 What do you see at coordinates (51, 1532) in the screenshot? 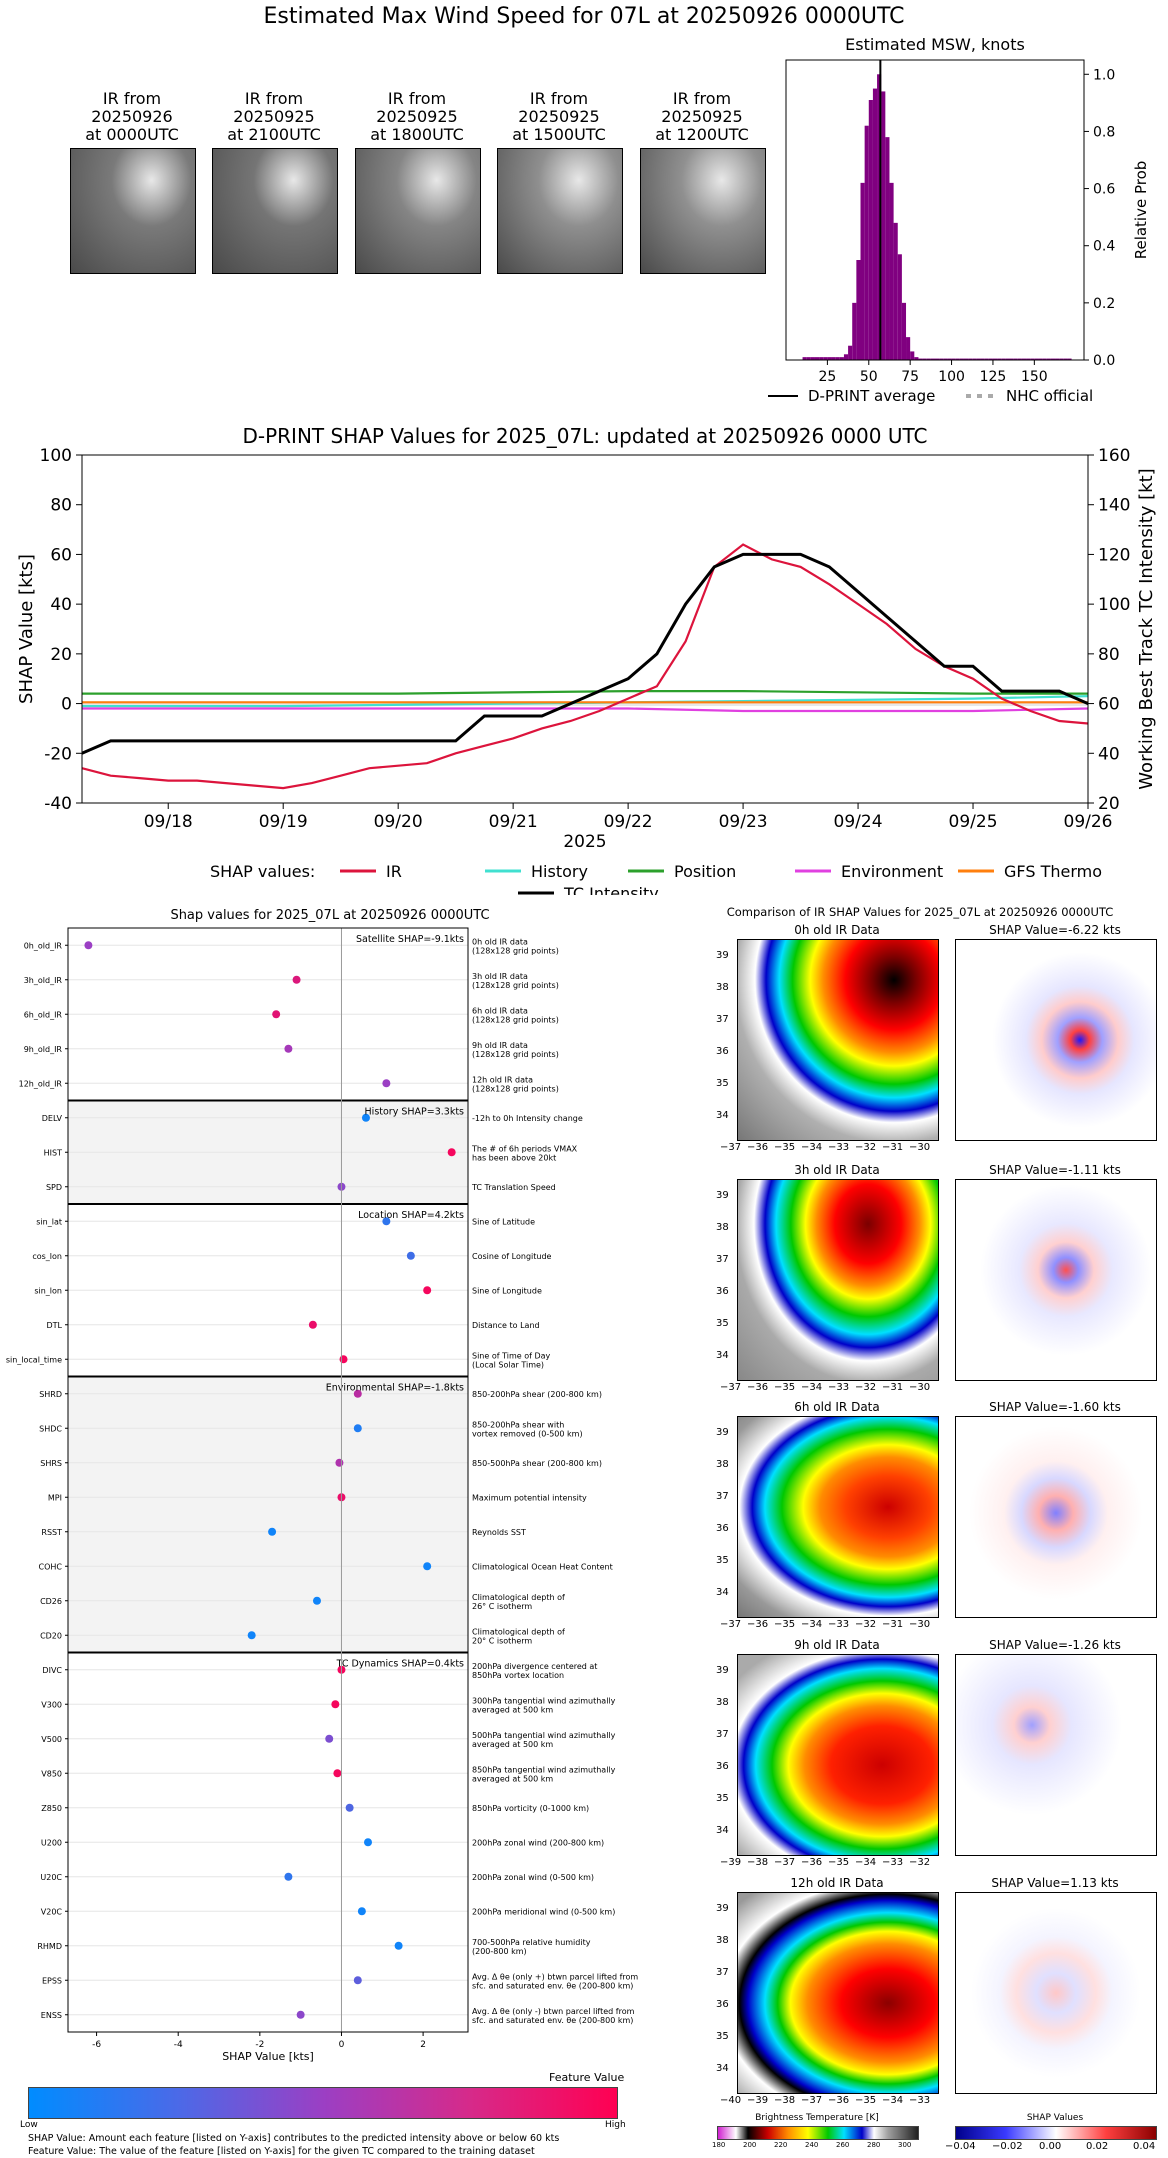
I see `feature-name: RSST` at bounding box center [51, 1532].